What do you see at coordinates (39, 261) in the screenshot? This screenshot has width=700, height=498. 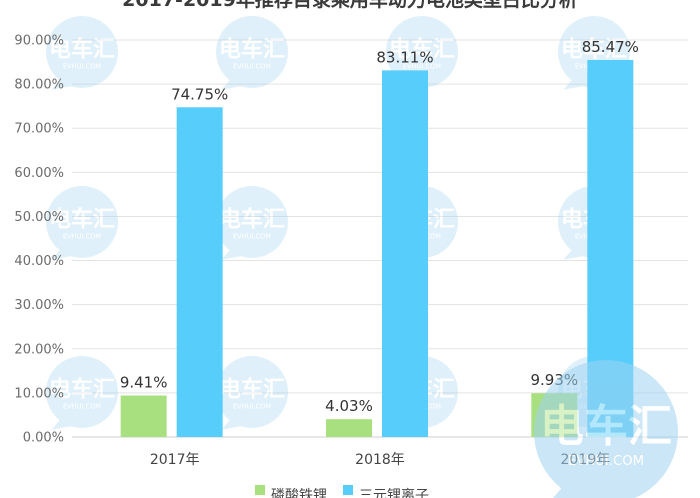 I see `y-tick-label: 40.00%` at bounding box center [39, 261].